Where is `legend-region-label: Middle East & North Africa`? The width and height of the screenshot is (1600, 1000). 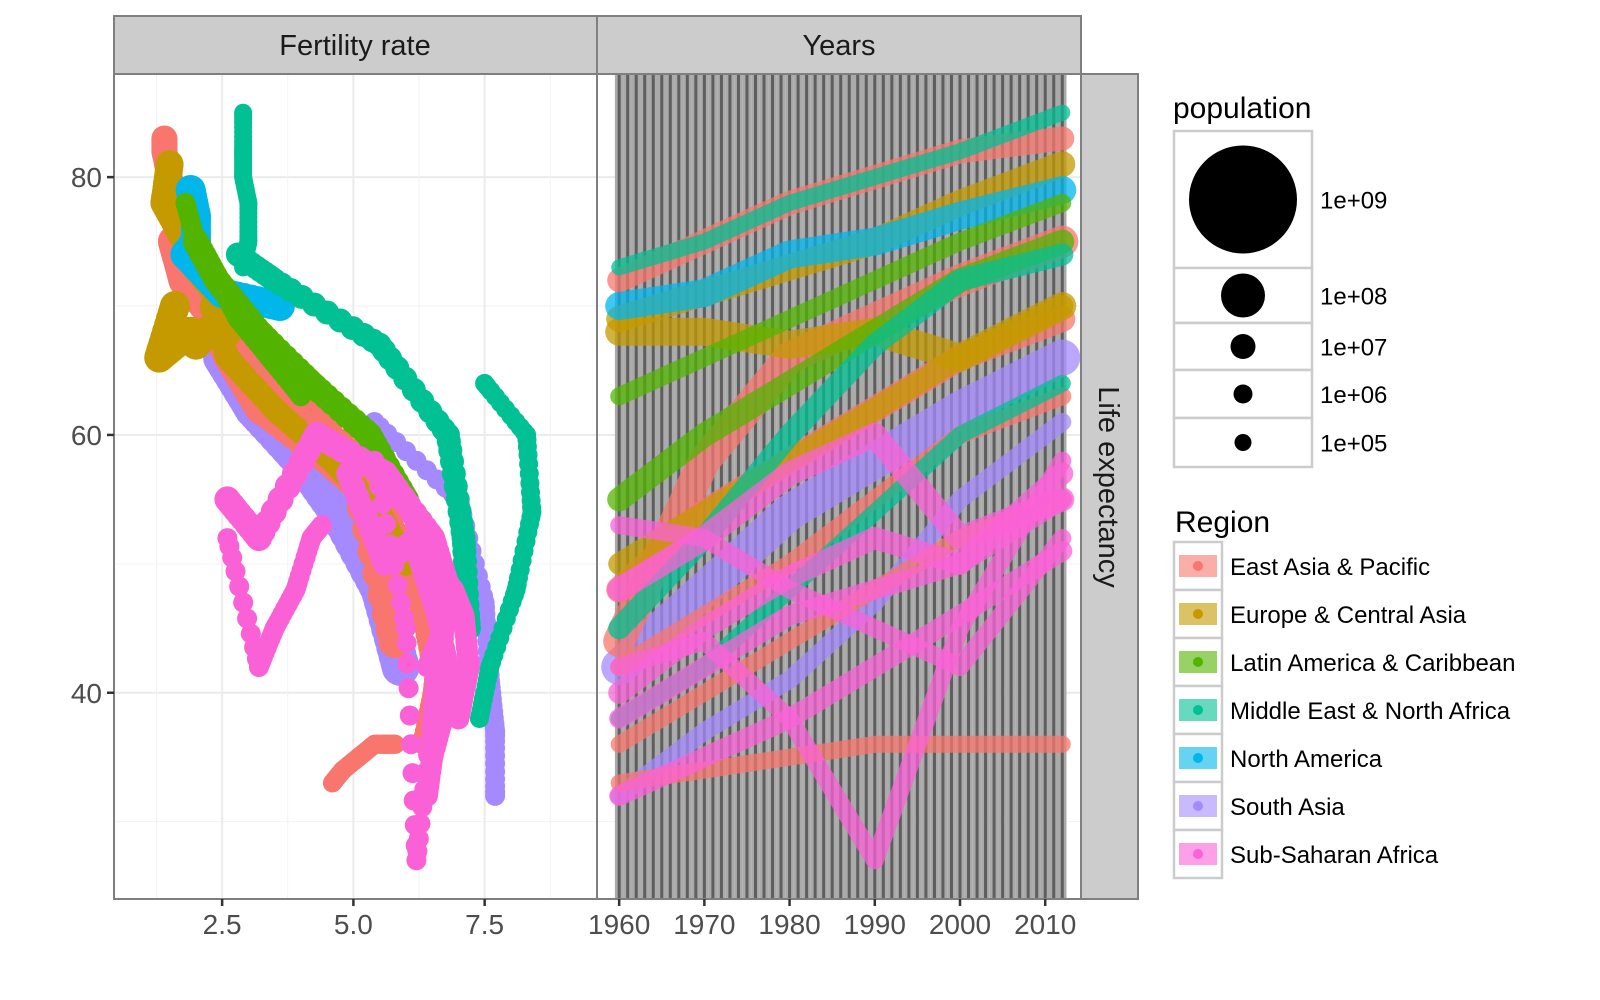
legend-region-label: Middle East & North Africa is located at coordinates (1370, 711).